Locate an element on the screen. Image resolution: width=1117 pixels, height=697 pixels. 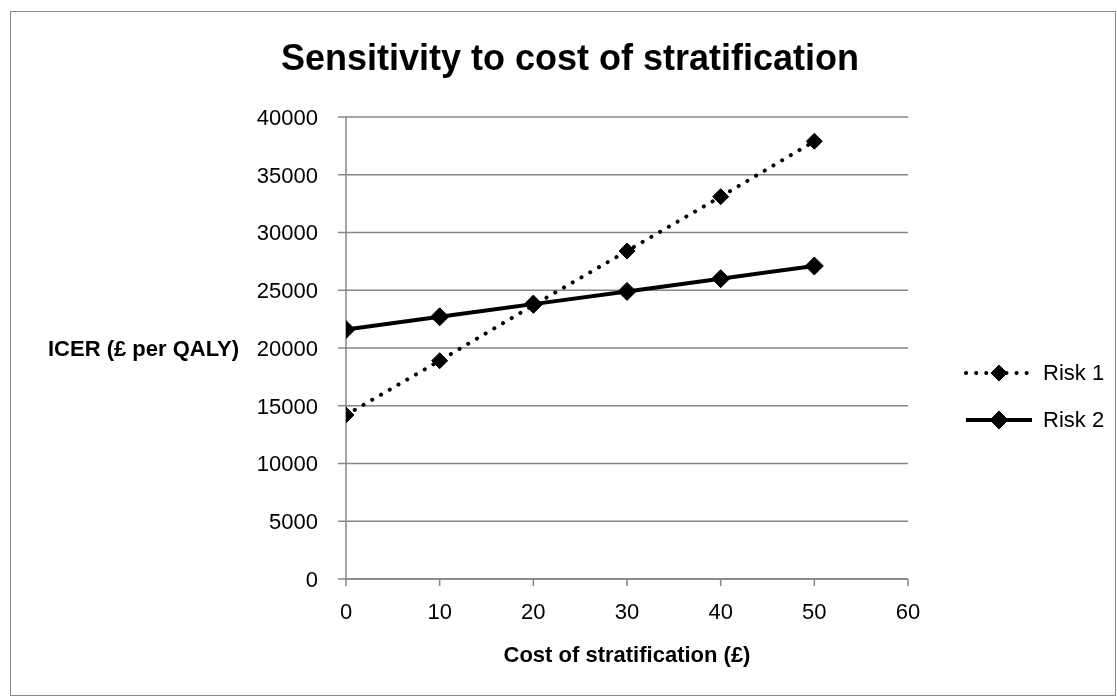
y-tick-label: 15000 is located at coordinates (287, 406).